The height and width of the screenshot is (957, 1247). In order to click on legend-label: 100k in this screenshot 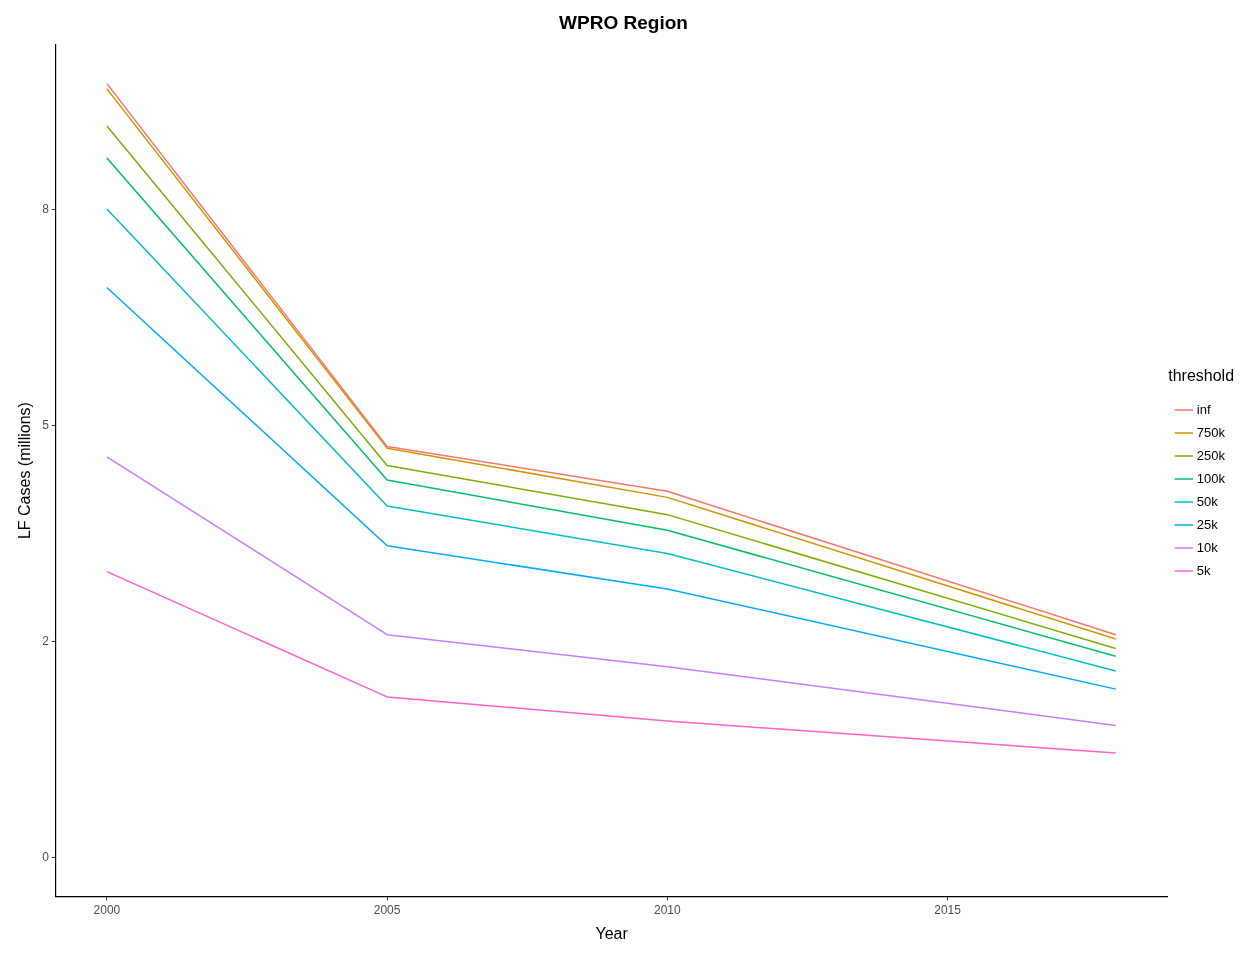, I will do `click(1211, 478)`.